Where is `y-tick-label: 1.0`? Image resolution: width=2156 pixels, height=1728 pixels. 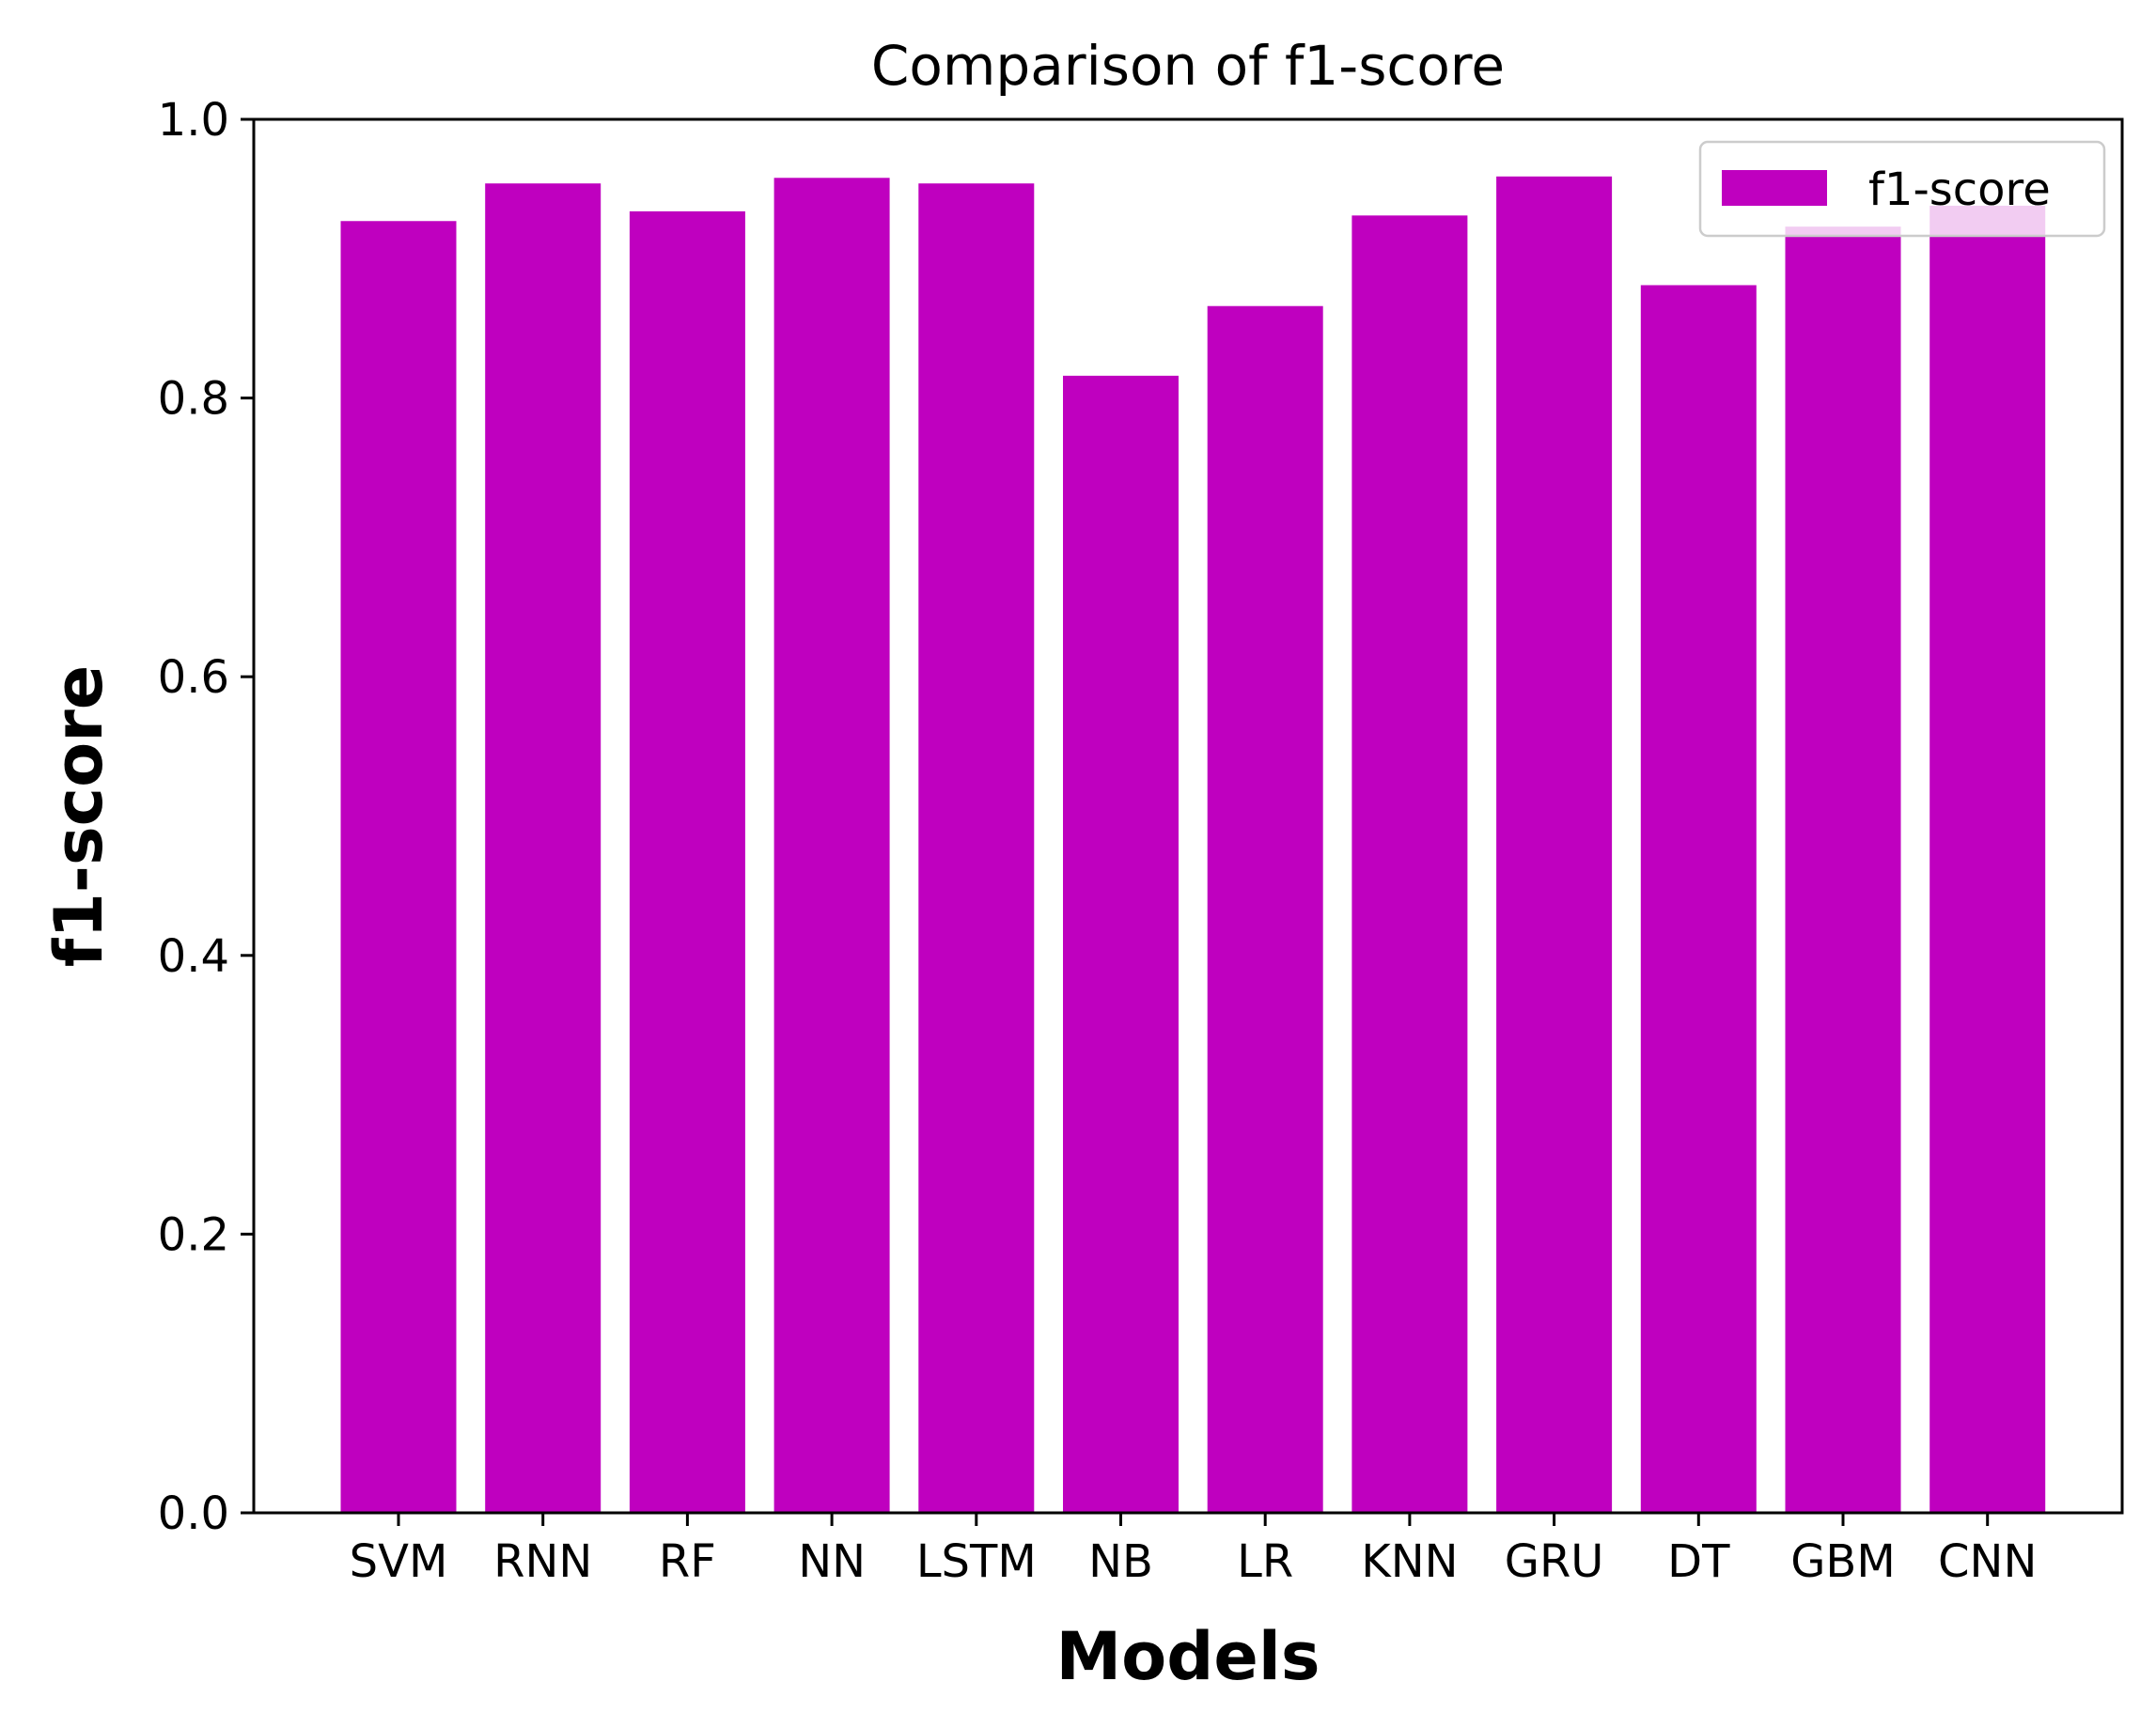 y-tick-label: 1.0 is located at coordinates (194, 120).